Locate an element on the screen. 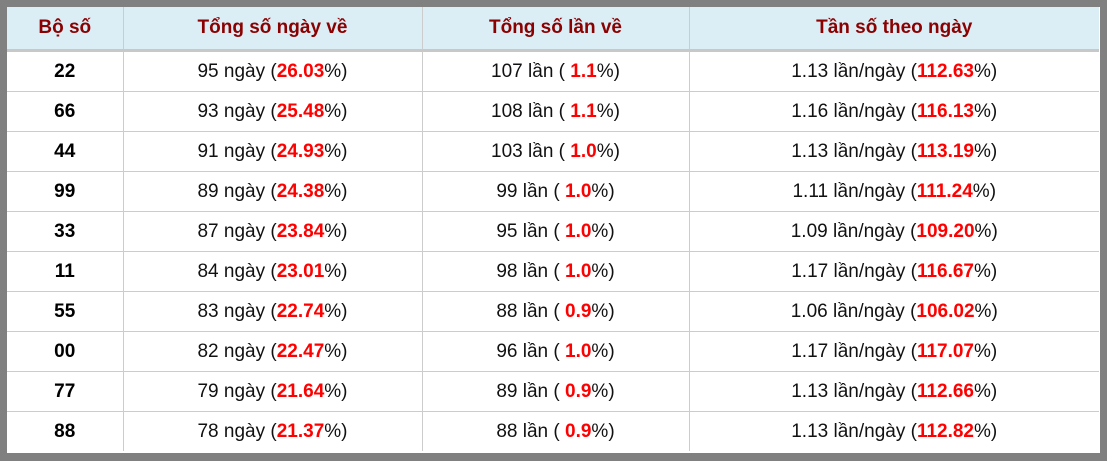 The height and width of the screenshot is (461, 1107). frequency-value: 1.09 lần/ngày is located at coordinates (847, 231).